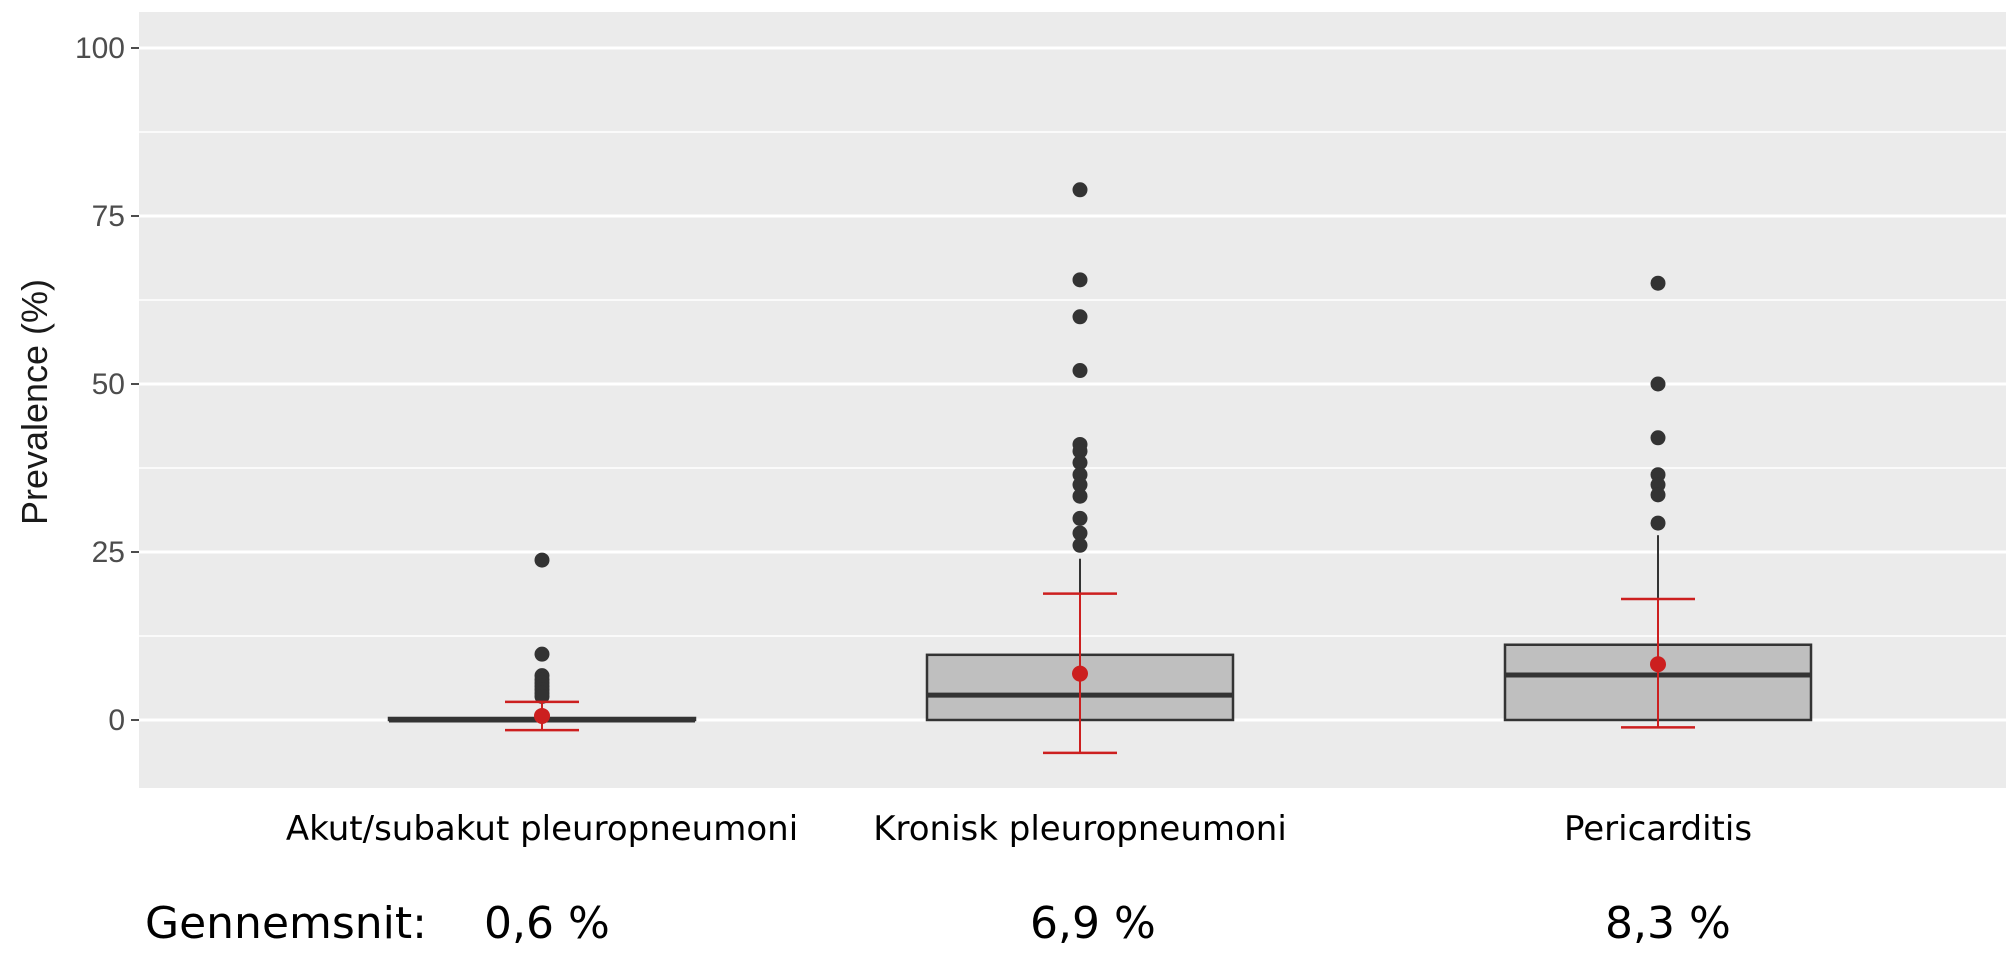  What do you see at coordinates (34, 402) in the screenshot?
I see `y-axis-title: Prevalence (%)` at bounding box center [34, 402].